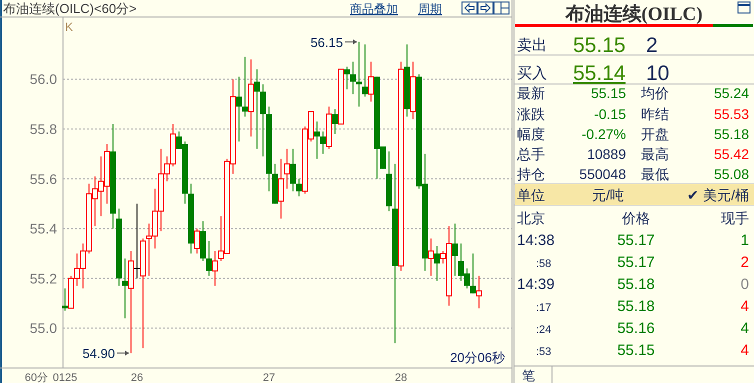 The image size is (754, 383). I want to click on text: 55.24, so click(732, 93).